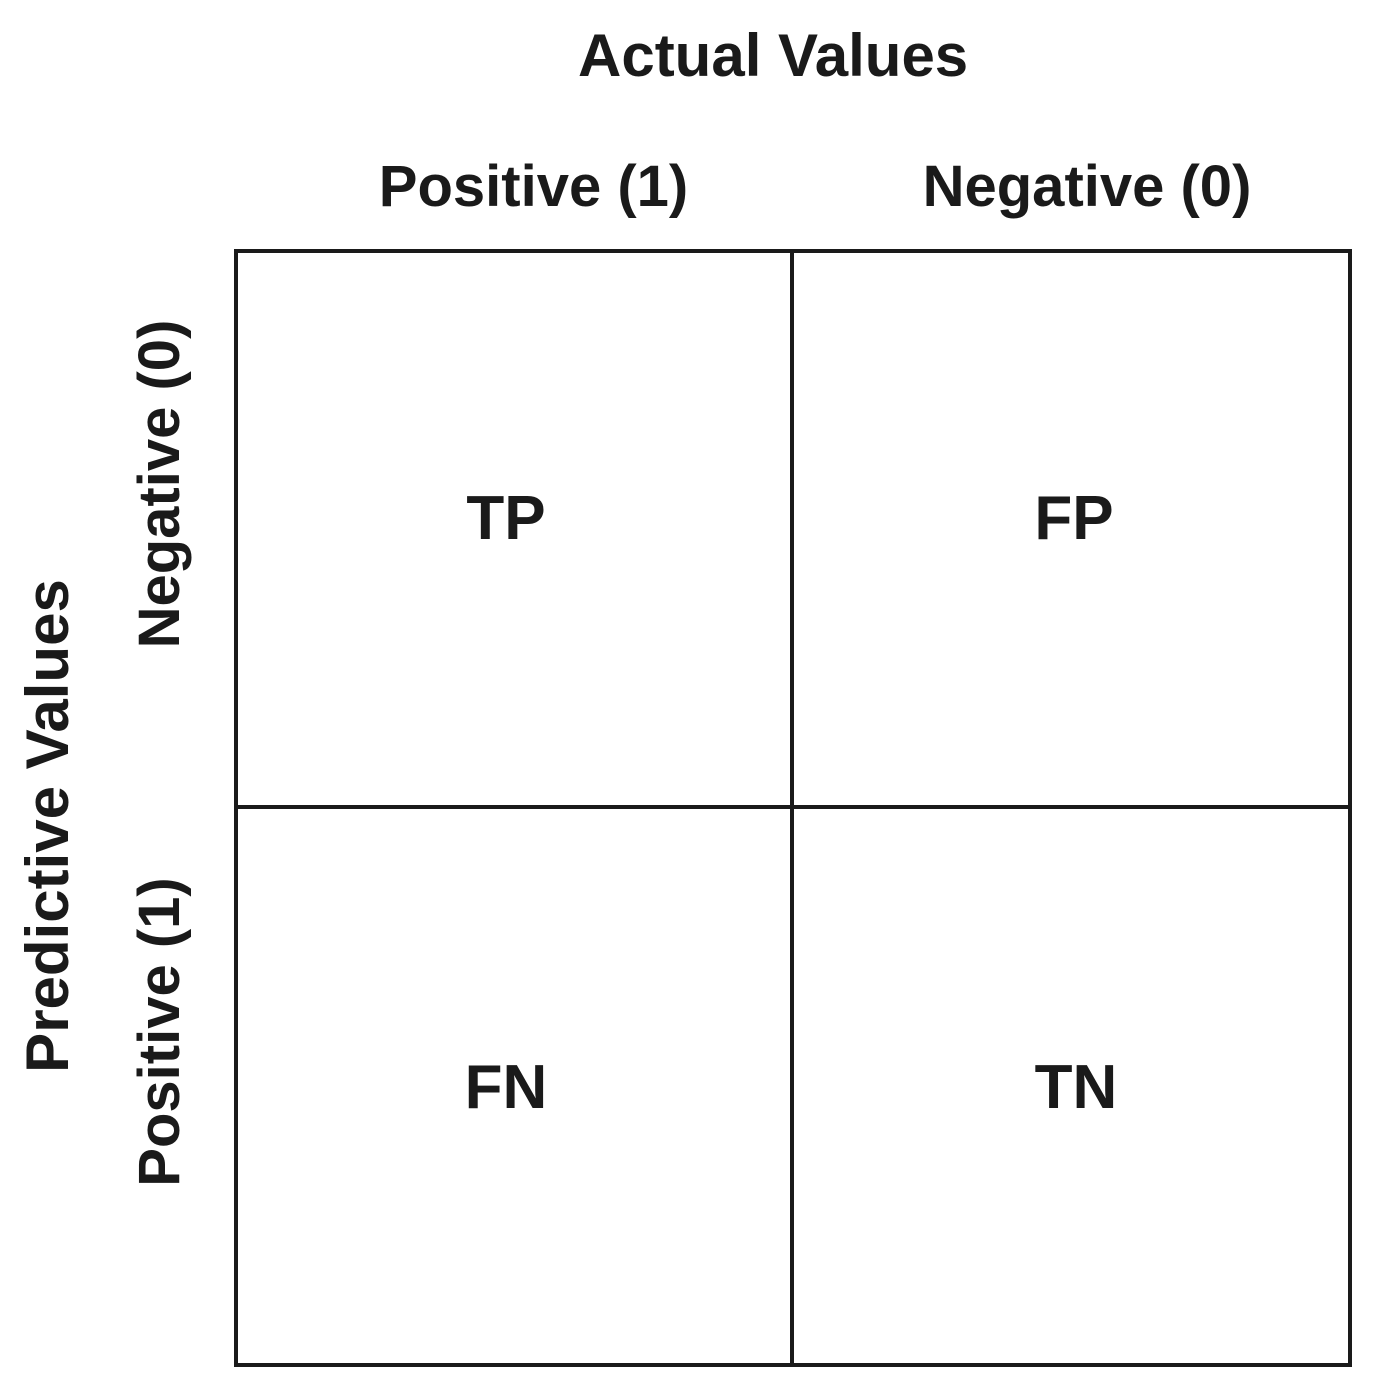 The image size is (1380, 1388). I want to click on column-axis-title: Actual Values, so click(773, 55).